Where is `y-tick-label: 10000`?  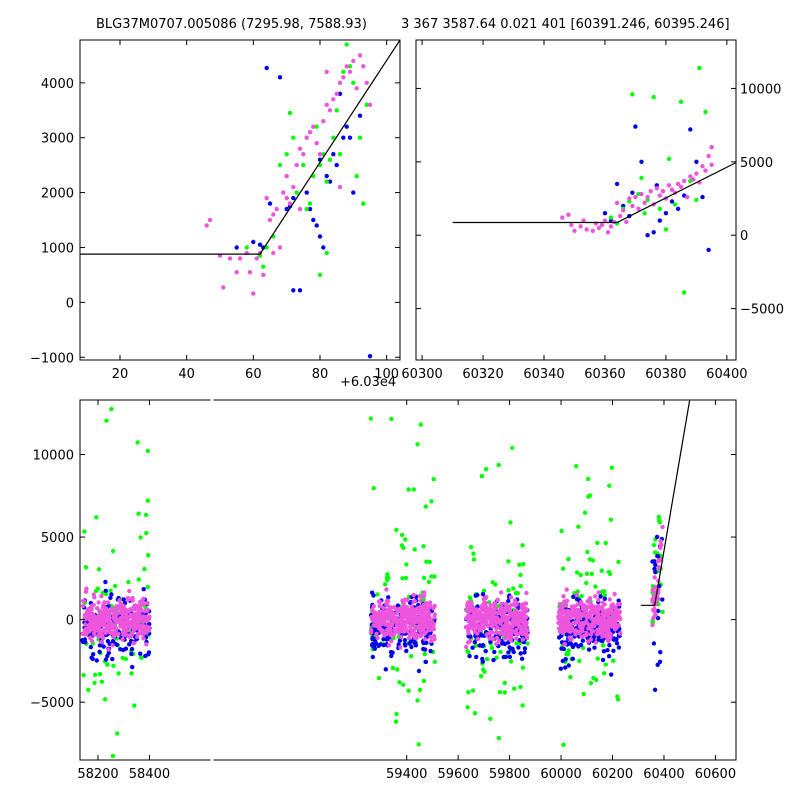 y-tick-label: 10000 is located at coordinates (53, 455).